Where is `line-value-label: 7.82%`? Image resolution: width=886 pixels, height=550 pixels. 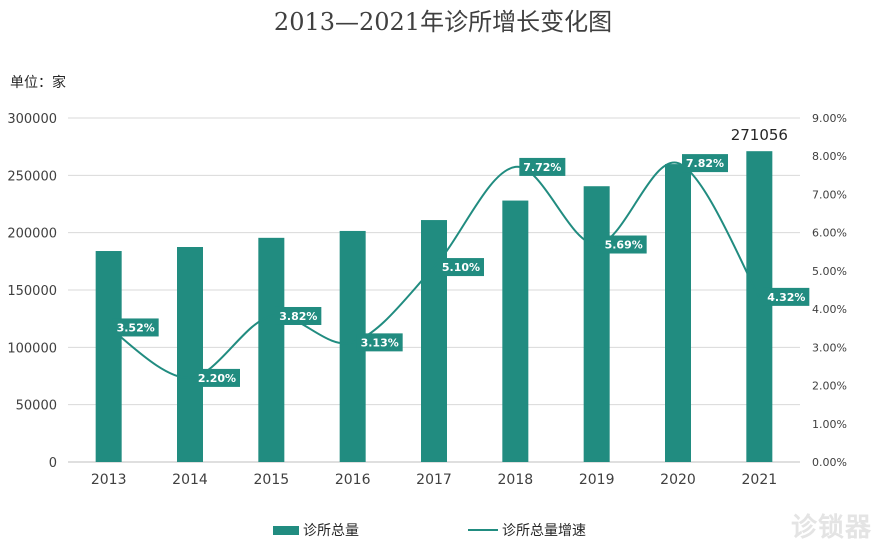 line-value-label: 7.82% is located at coordinates (705, 163).